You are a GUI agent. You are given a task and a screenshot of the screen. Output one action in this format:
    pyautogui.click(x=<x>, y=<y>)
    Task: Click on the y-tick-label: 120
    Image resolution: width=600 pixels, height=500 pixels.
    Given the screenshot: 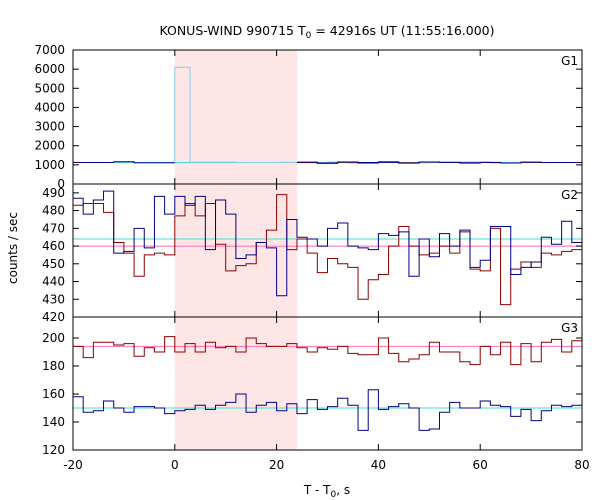 What is the action you would take?
    pyautogui.click(x=53, y=450)
    